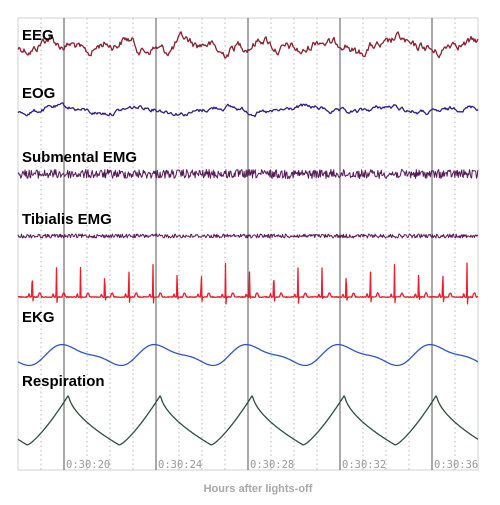 Image resolution: width=500 pixels, height=505 pixels. I want to click on channel-label: EEG, so click(38, 35).